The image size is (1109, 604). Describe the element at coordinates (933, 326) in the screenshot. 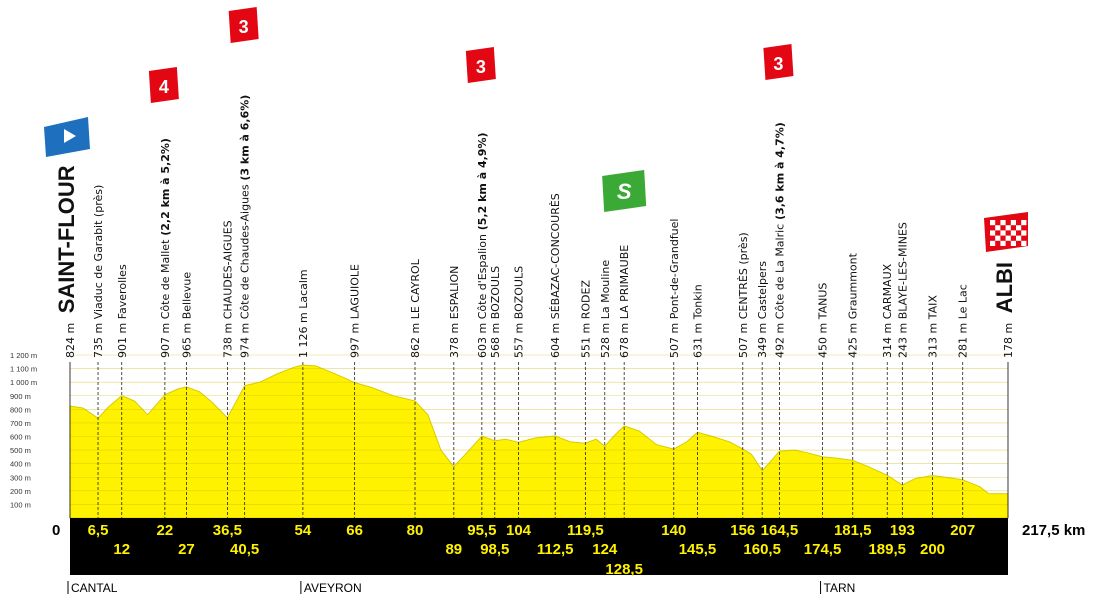

I see `place-label: 313 m TAIX` at that location.